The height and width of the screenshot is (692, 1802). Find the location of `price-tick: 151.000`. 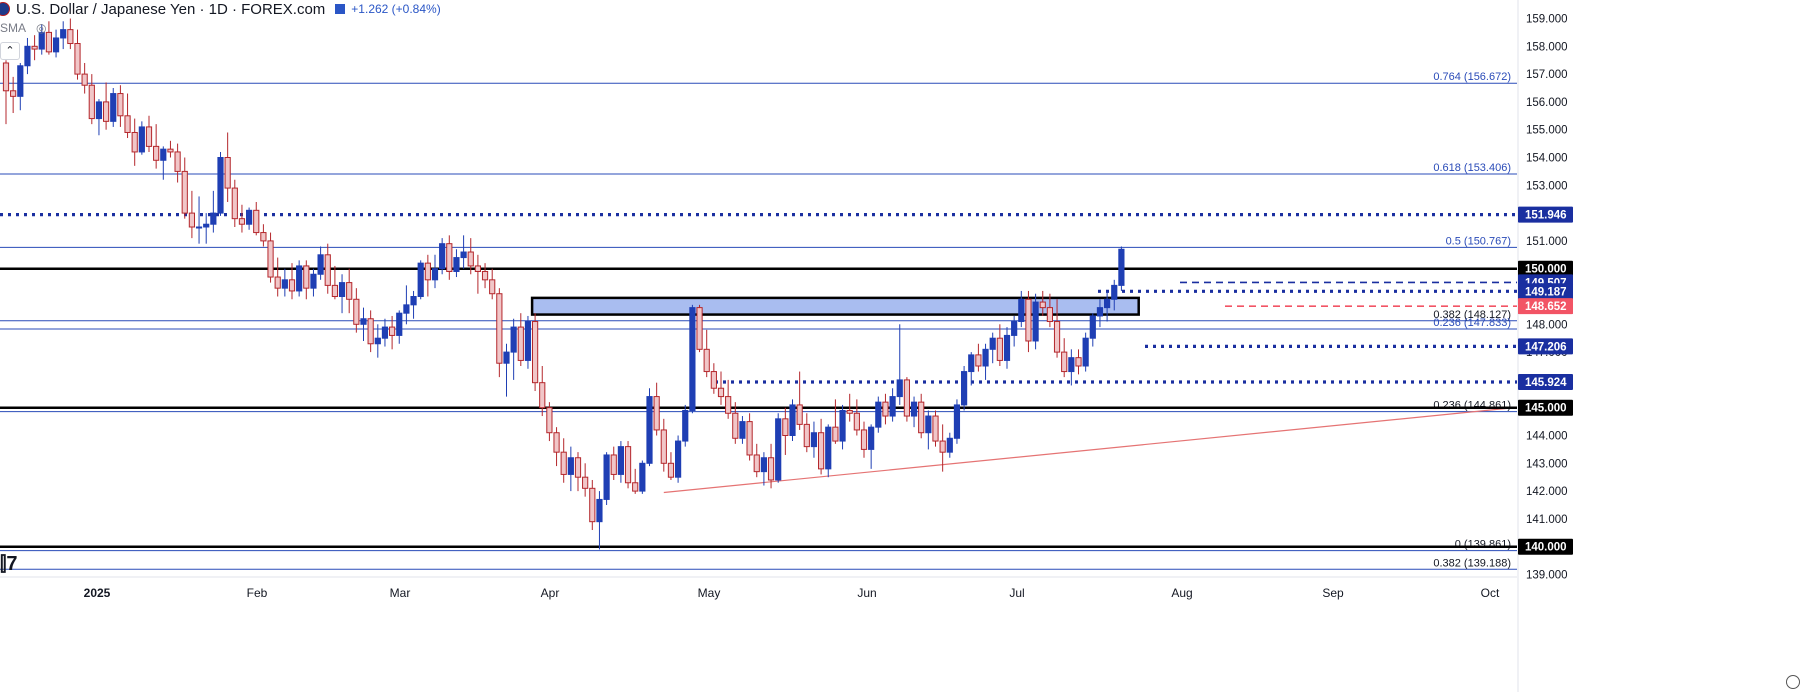

price-tick: 151.000 is located at coordinates (1547, 242).